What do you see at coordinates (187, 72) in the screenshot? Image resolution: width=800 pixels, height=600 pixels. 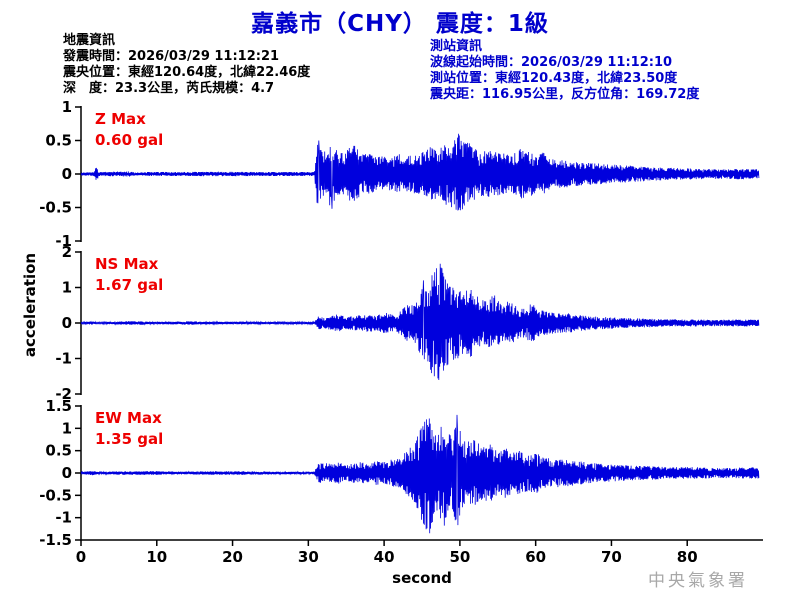 I see `epicenter-location-line: 震央位置：東經120.64度，北緯22.46度` at bounding box center [187, 72].